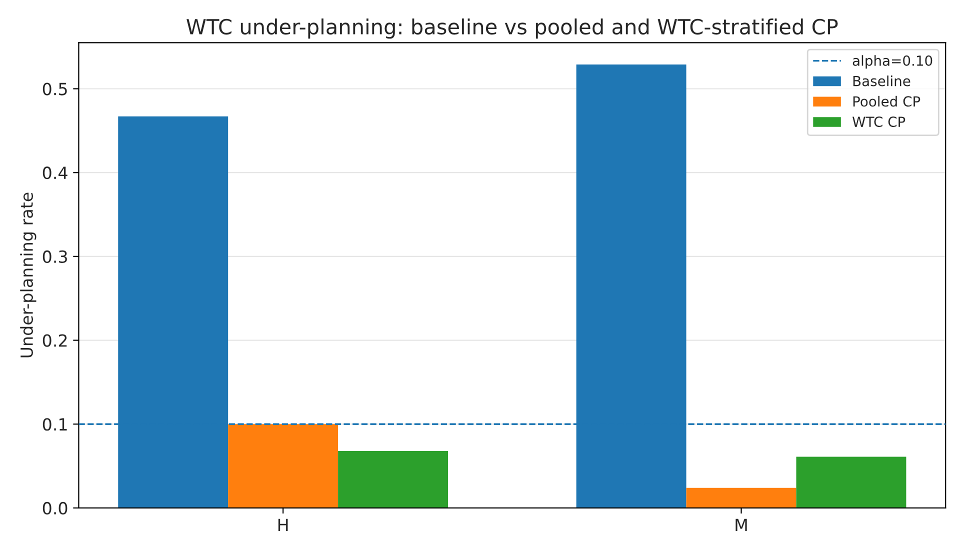 The image size is (960, 533). Describe the element at coordinates (881, 81) in the screenshot. I see `legend-label: Baseline` at that location.